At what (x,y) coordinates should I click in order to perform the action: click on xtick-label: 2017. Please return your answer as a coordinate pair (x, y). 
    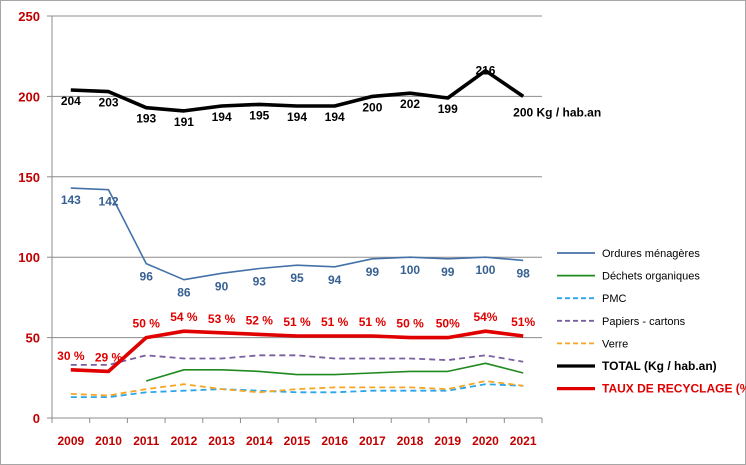
    Looking at the image, I should click on (372, 441).